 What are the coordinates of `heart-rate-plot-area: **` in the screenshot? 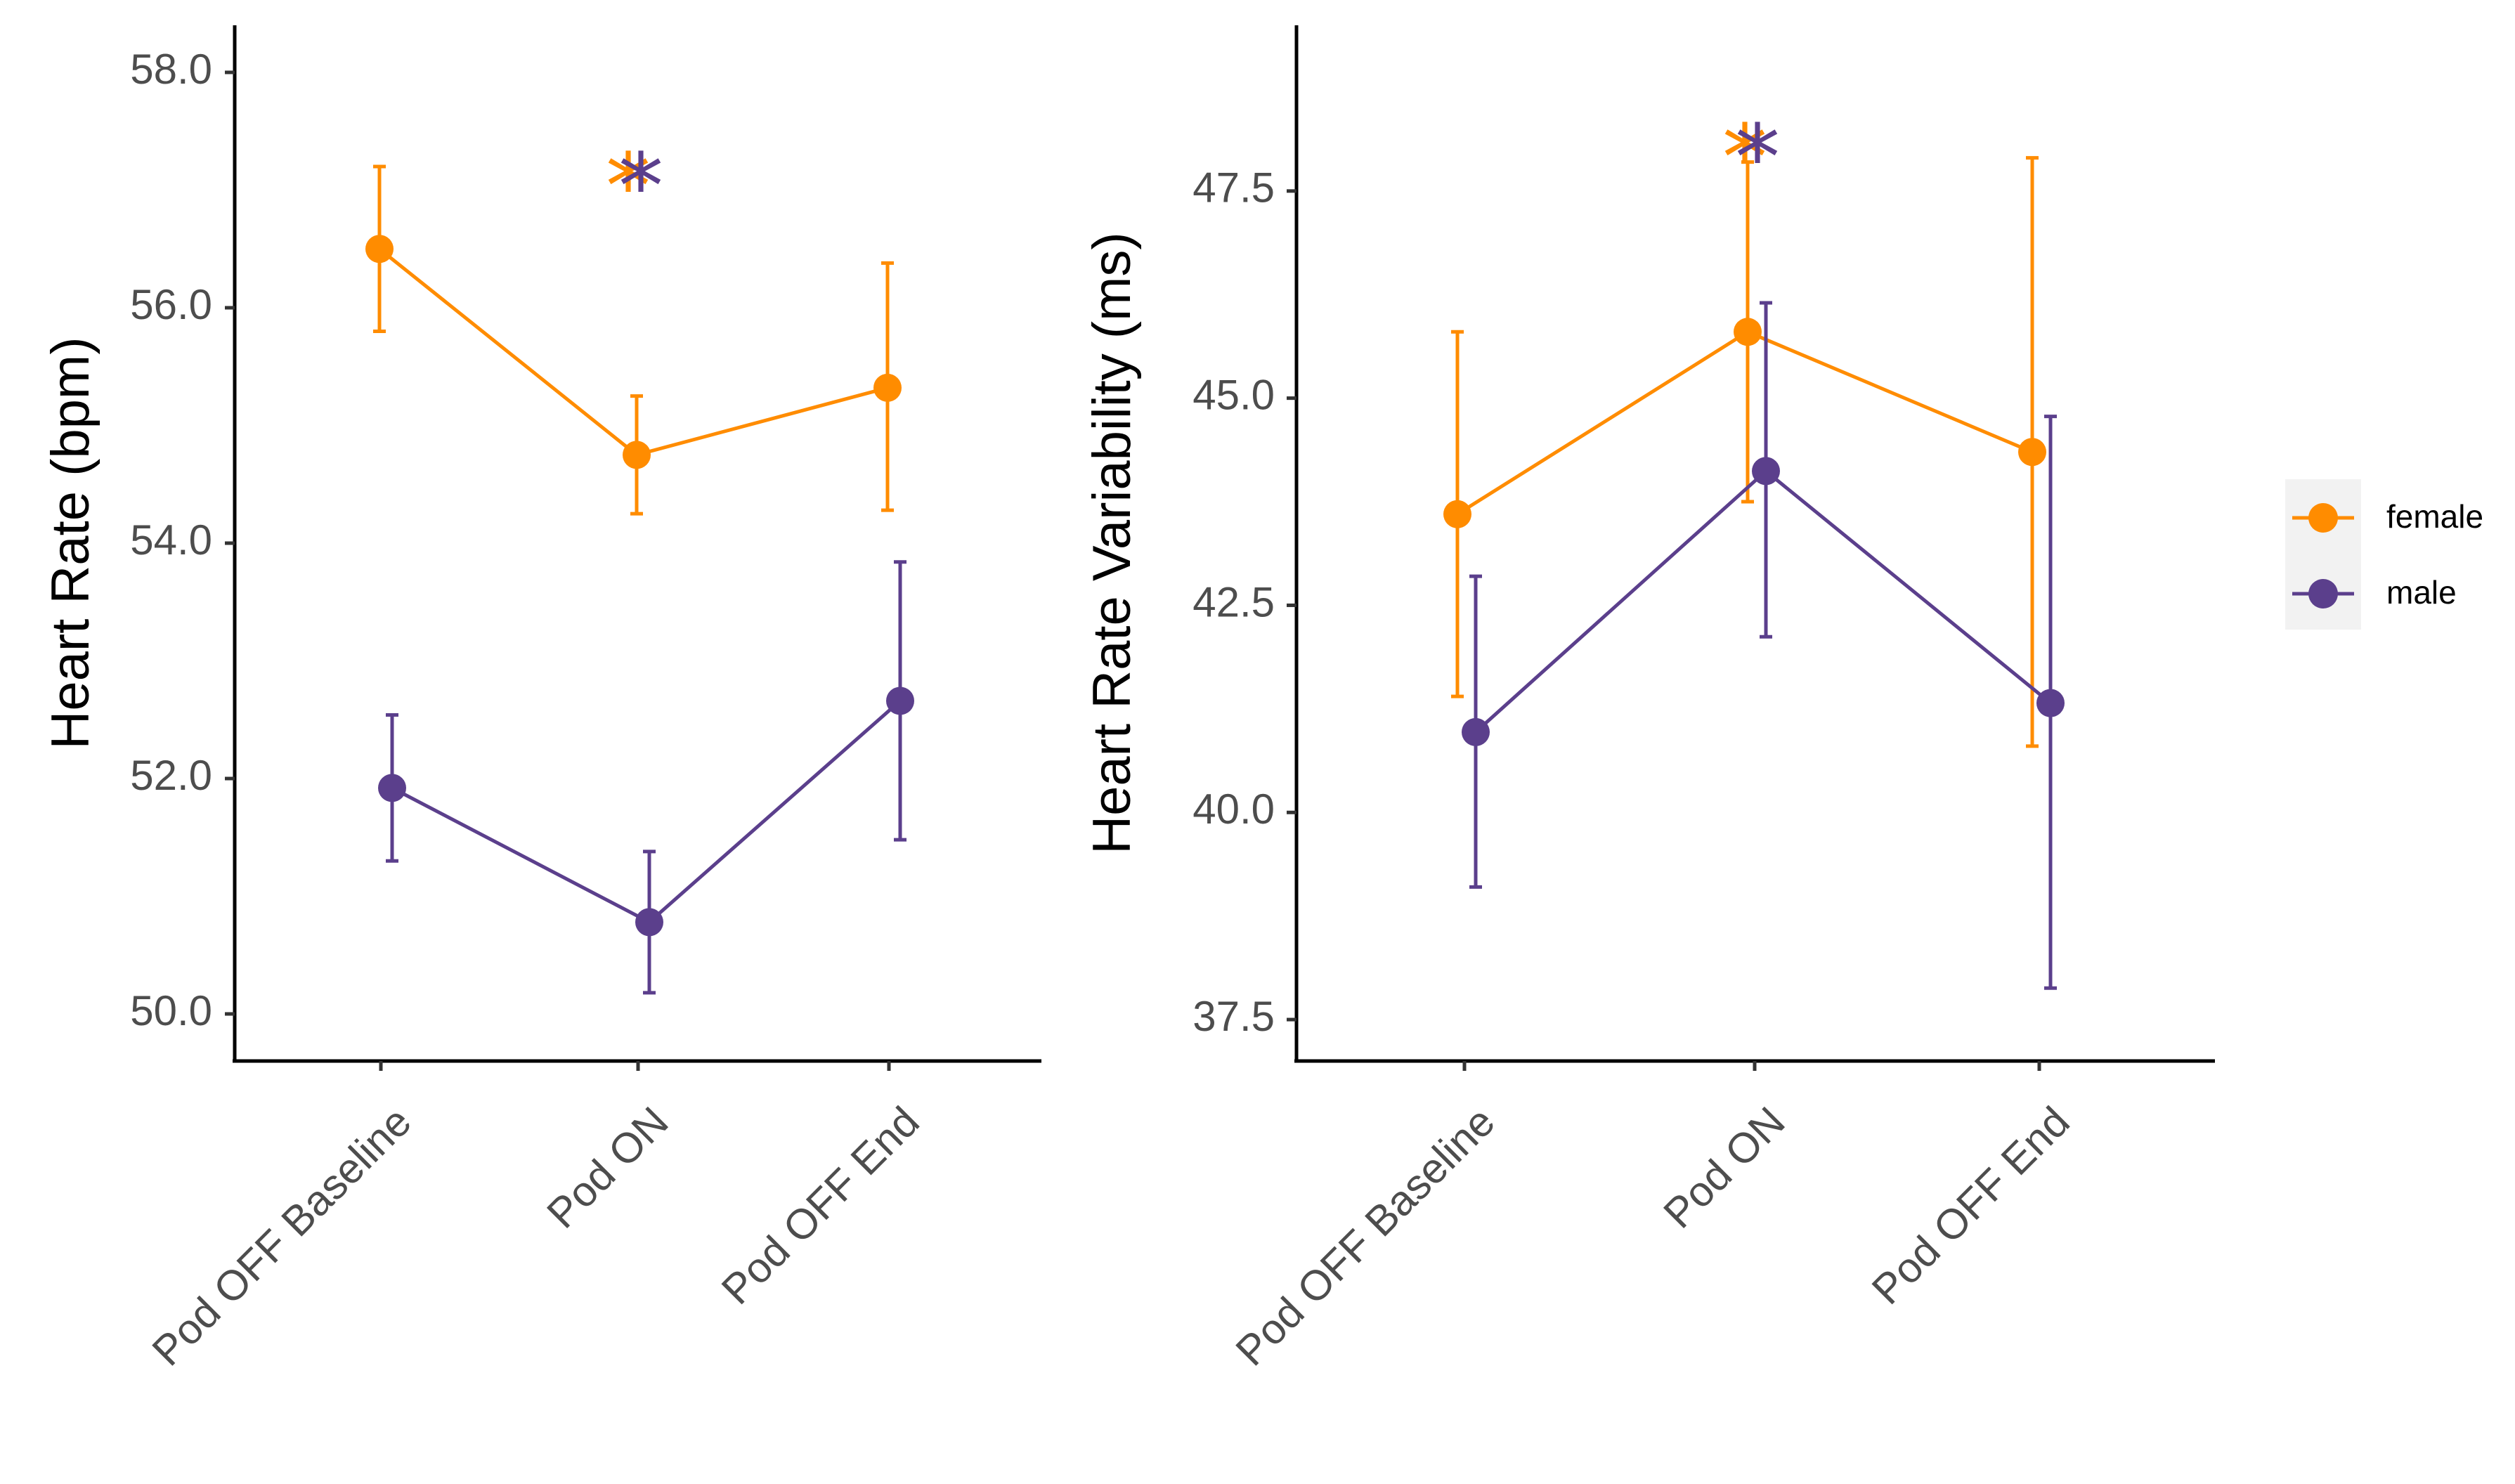 It's located at (639, 565).